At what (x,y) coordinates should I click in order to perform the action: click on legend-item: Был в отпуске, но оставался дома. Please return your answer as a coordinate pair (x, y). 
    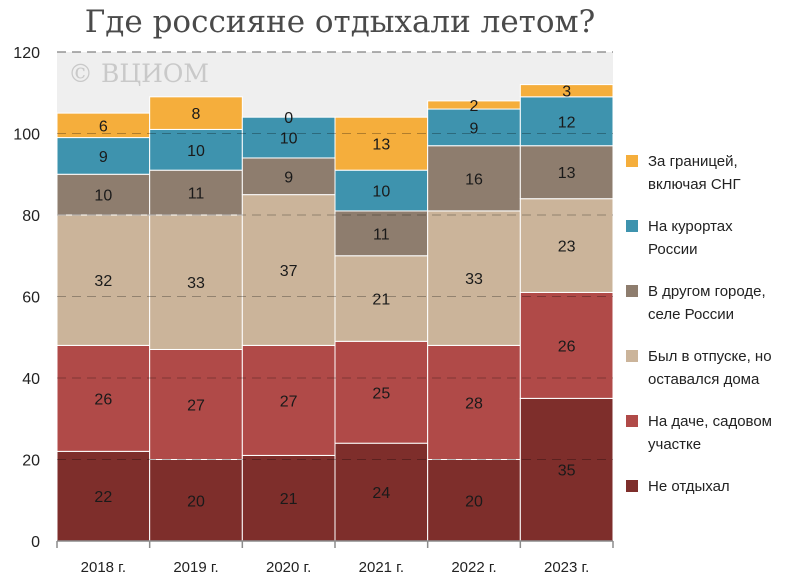
    Looking at the image, I should click on (711, 377).